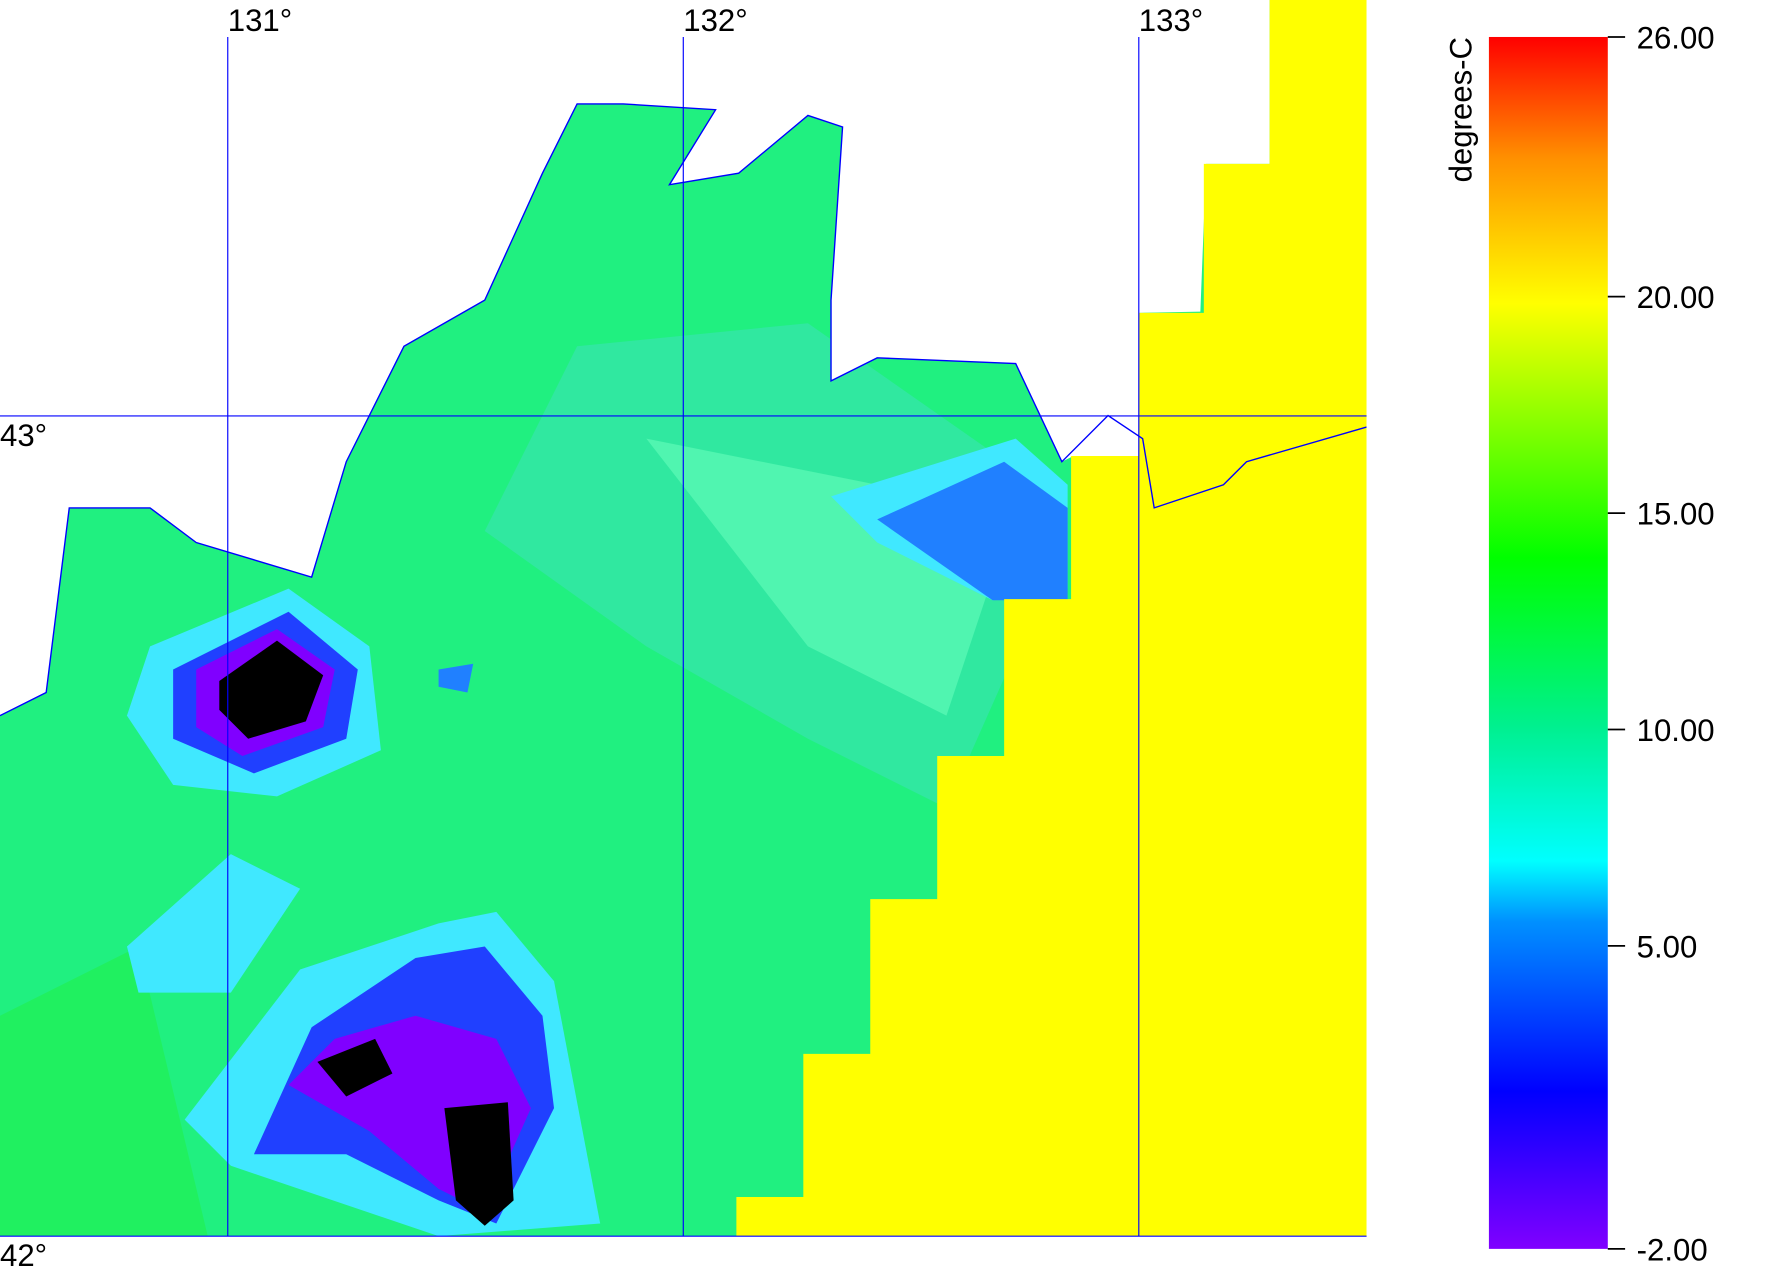 The width and height of the screenshot is (1789, 1272). I want to click on colorbar-tick-label: 10.00, so click(1676, 730).